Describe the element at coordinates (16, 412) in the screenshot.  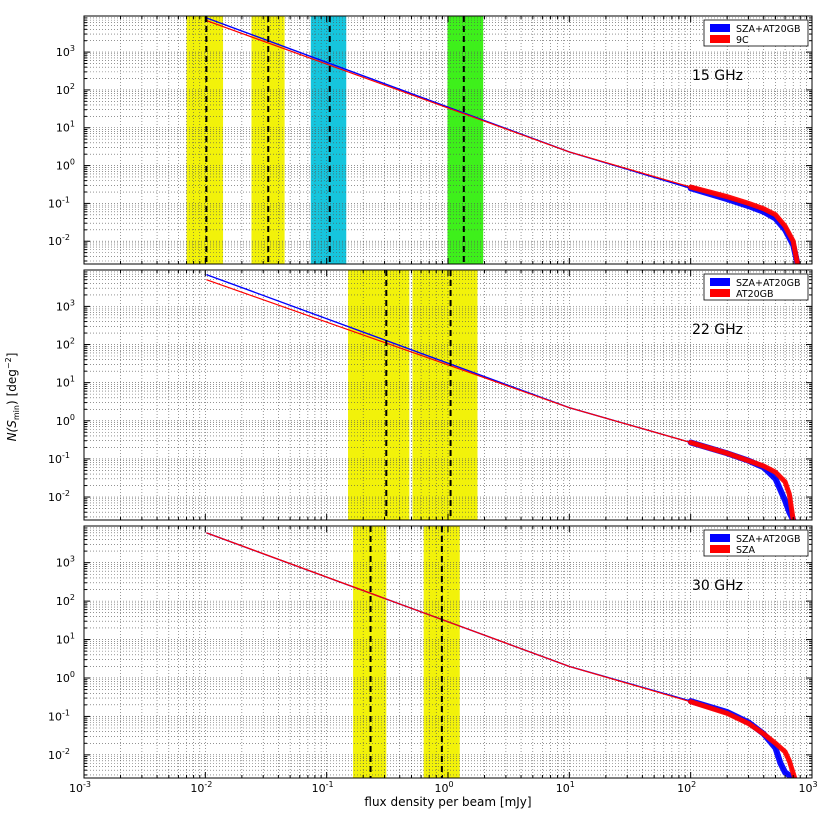
I see `y-axis-title-sub: min` at that location.